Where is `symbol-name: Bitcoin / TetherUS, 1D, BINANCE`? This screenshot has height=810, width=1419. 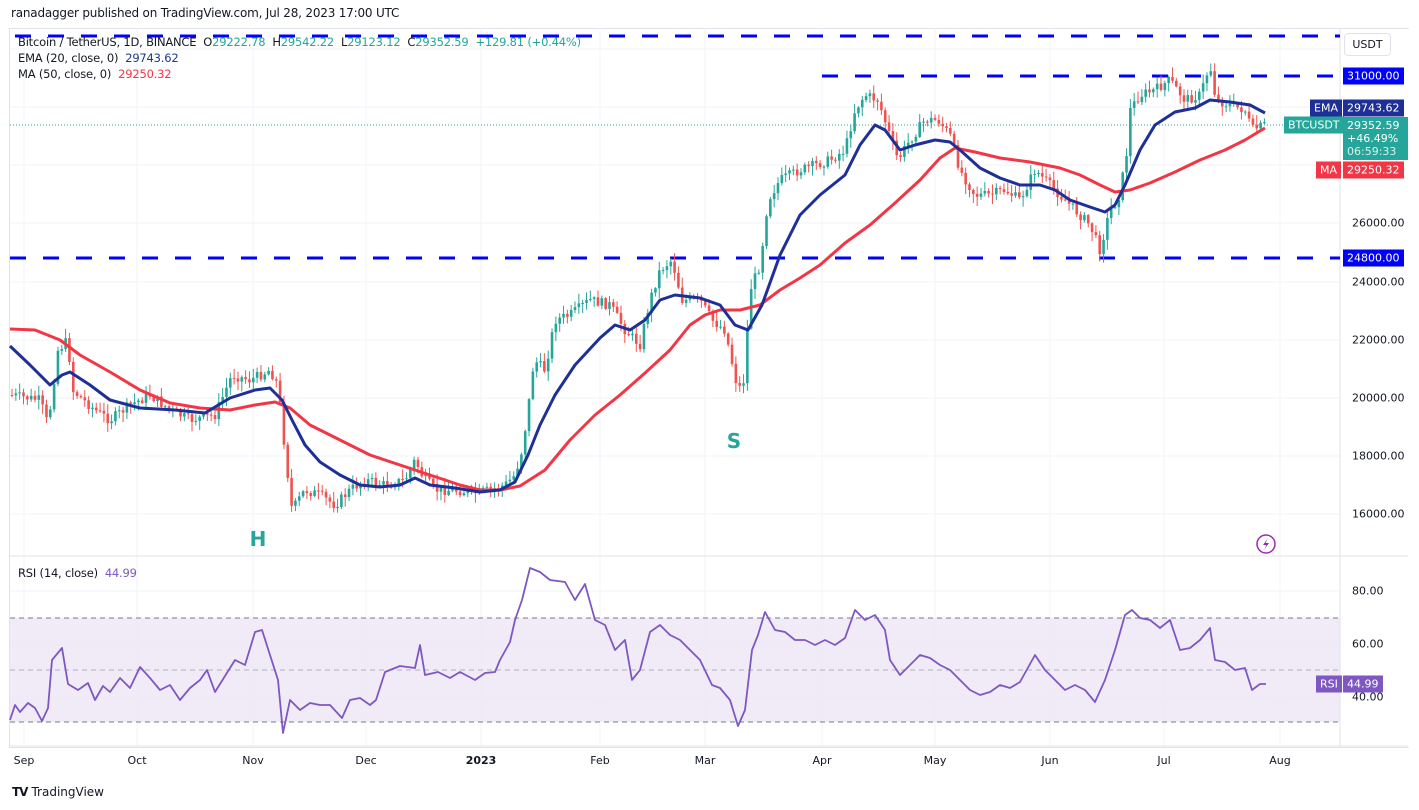 symbol-name: Bitcoin / TetherUS, 1D, BINANCE is located at coordinates (107, 42).